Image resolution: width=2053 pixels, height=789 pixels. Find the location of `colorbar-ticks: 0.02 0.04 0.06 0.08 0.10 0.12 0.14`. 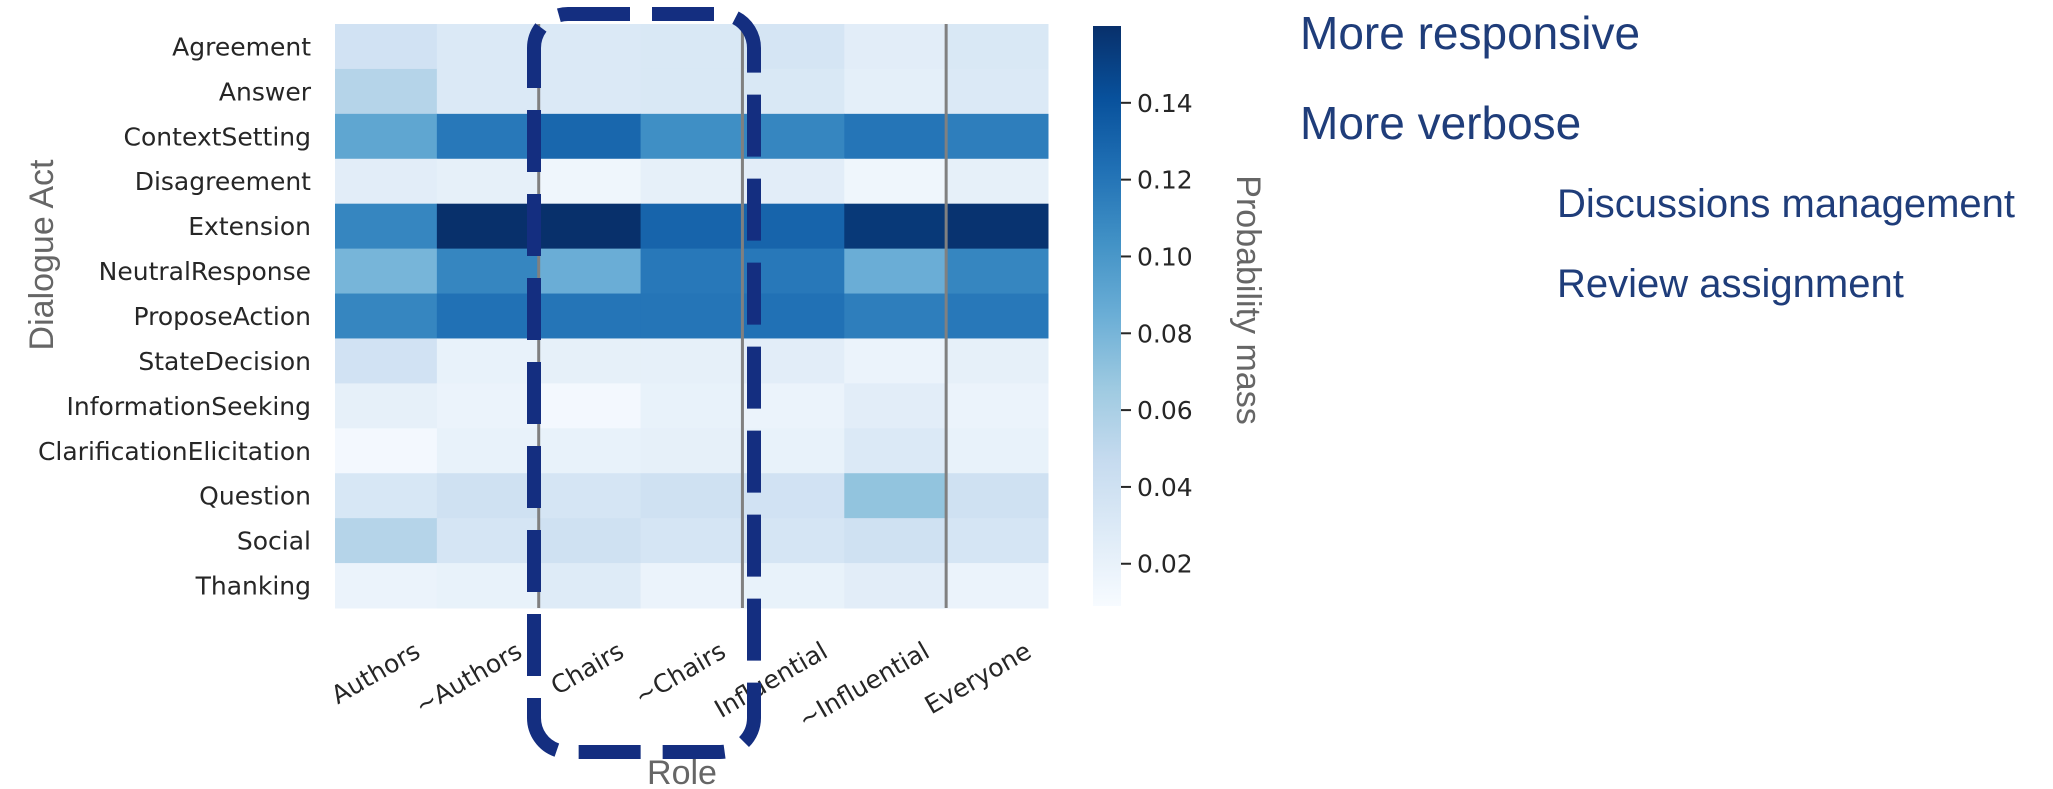

colorbar-ticks: 0.02 0.04 0.06 0.08 0.10 0.12 0.14 is located at coordinates (1157, 334).